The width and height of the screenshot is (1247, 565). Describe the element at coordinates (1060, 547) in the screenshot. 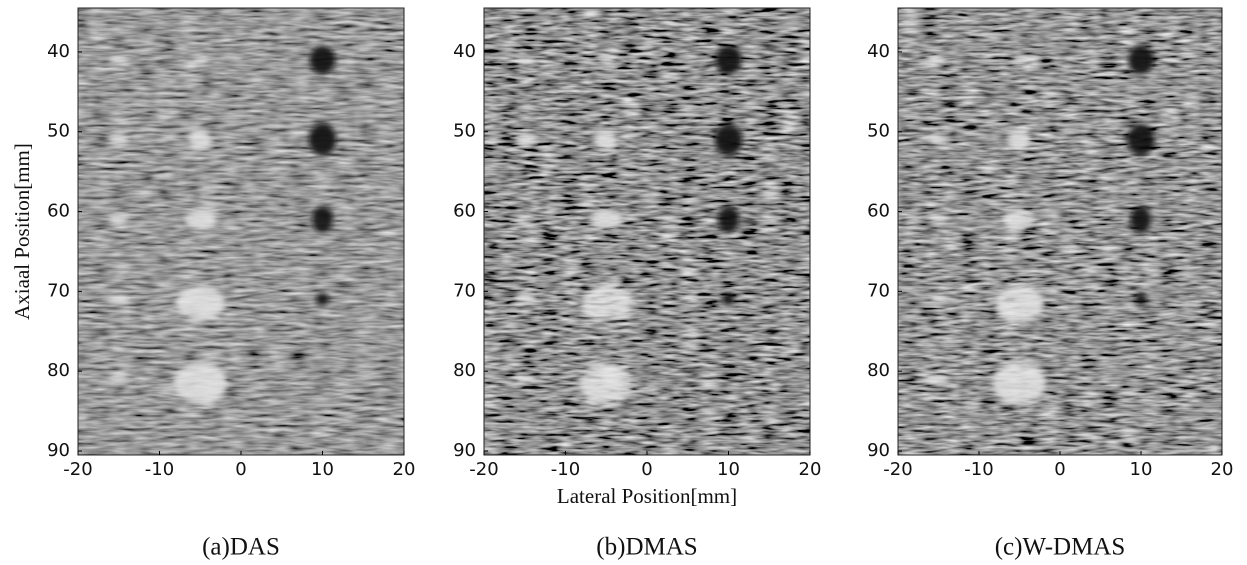

I see `caption: (c)W-DMAS` at that location.